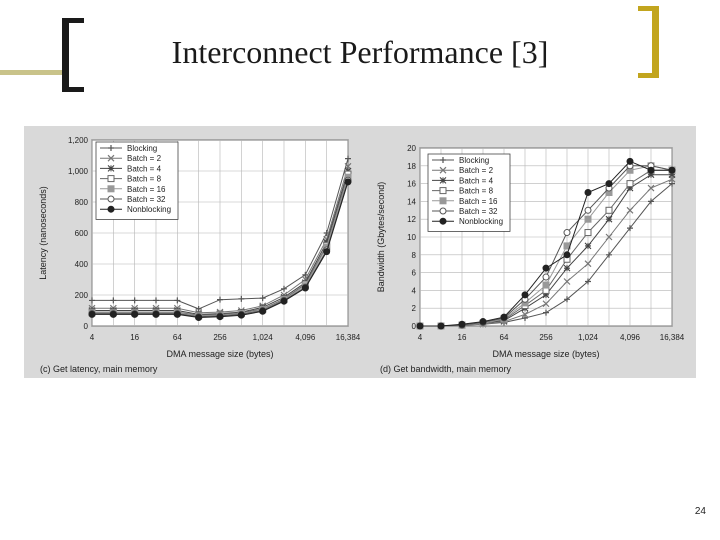 This screenshot has height=540, width=720. I want to click on latency-chart-legend-label: Batch = 4, so click(144, 168).